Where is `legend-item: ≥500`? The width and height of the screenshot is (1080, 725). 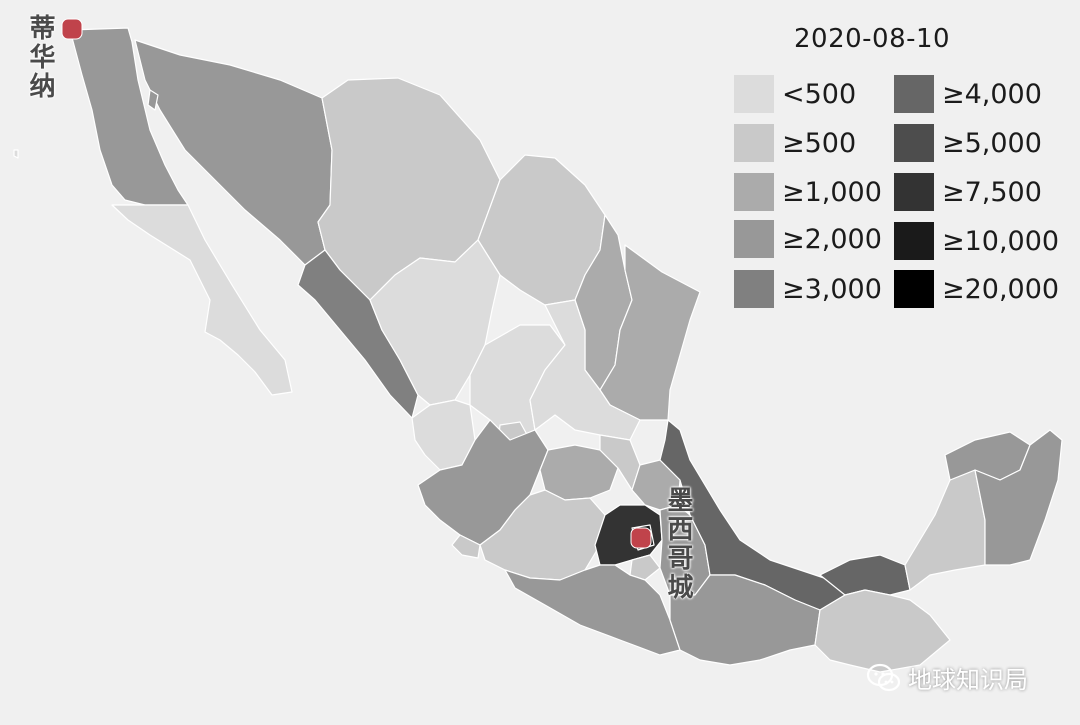 legend-item: ≥500 is located at coordinates (795, 143).